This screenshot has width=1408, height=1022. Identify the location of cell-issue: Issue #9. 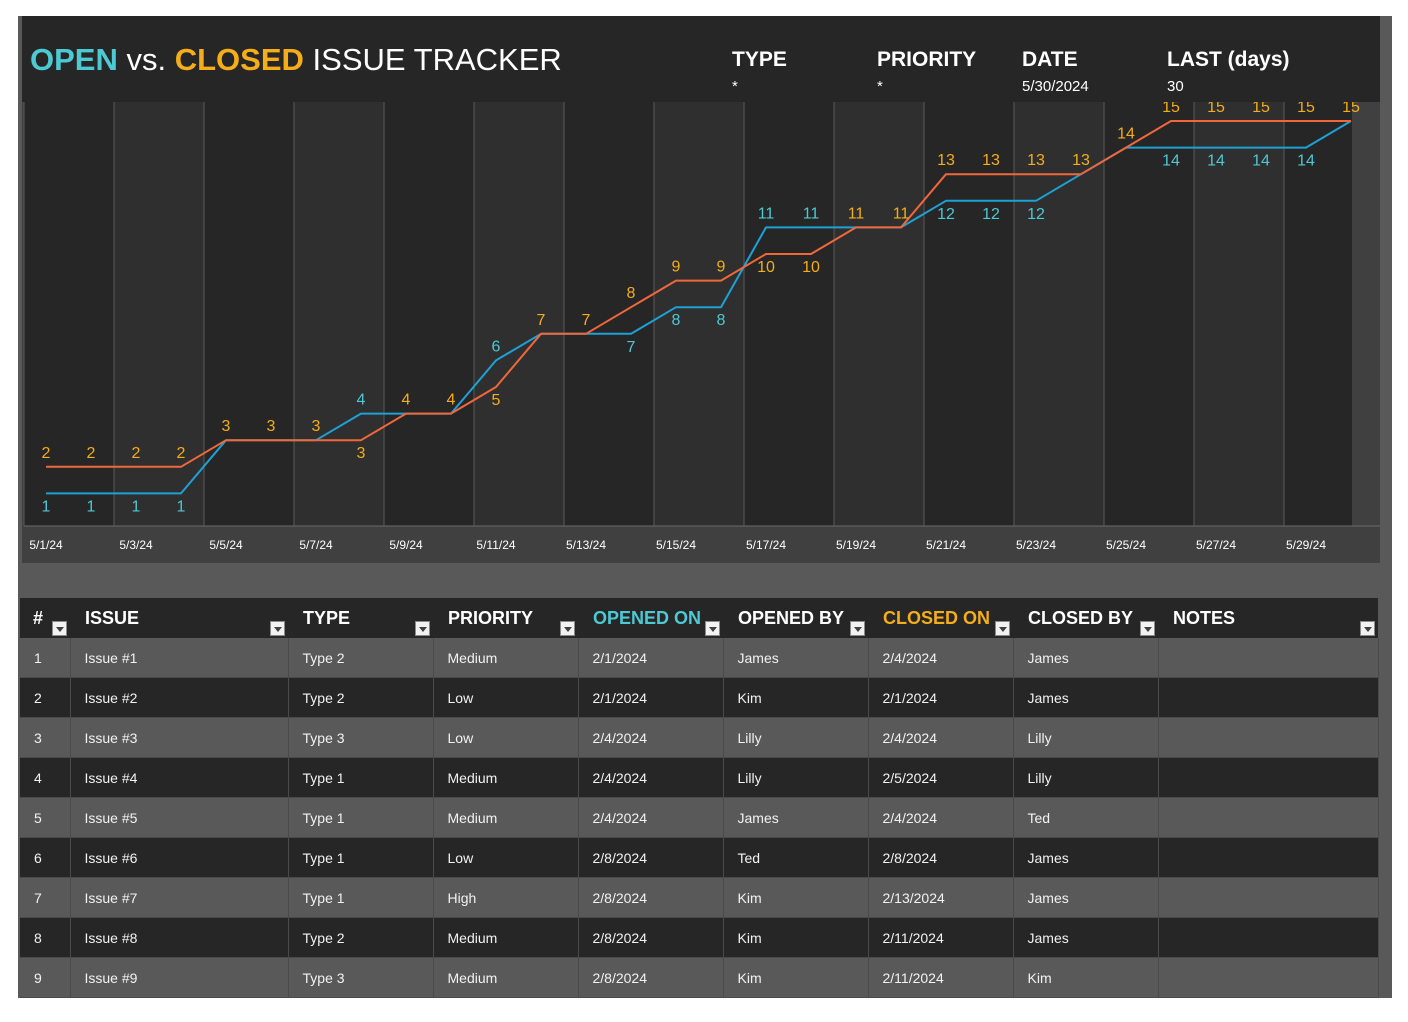
(179, 977).